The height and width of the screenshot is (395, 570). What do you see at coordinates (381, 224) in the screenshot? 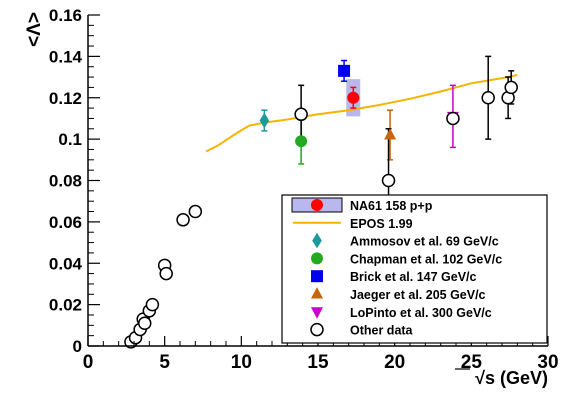
I see `legend-label: EPOS 1.99` at bounding box center [381, 224].